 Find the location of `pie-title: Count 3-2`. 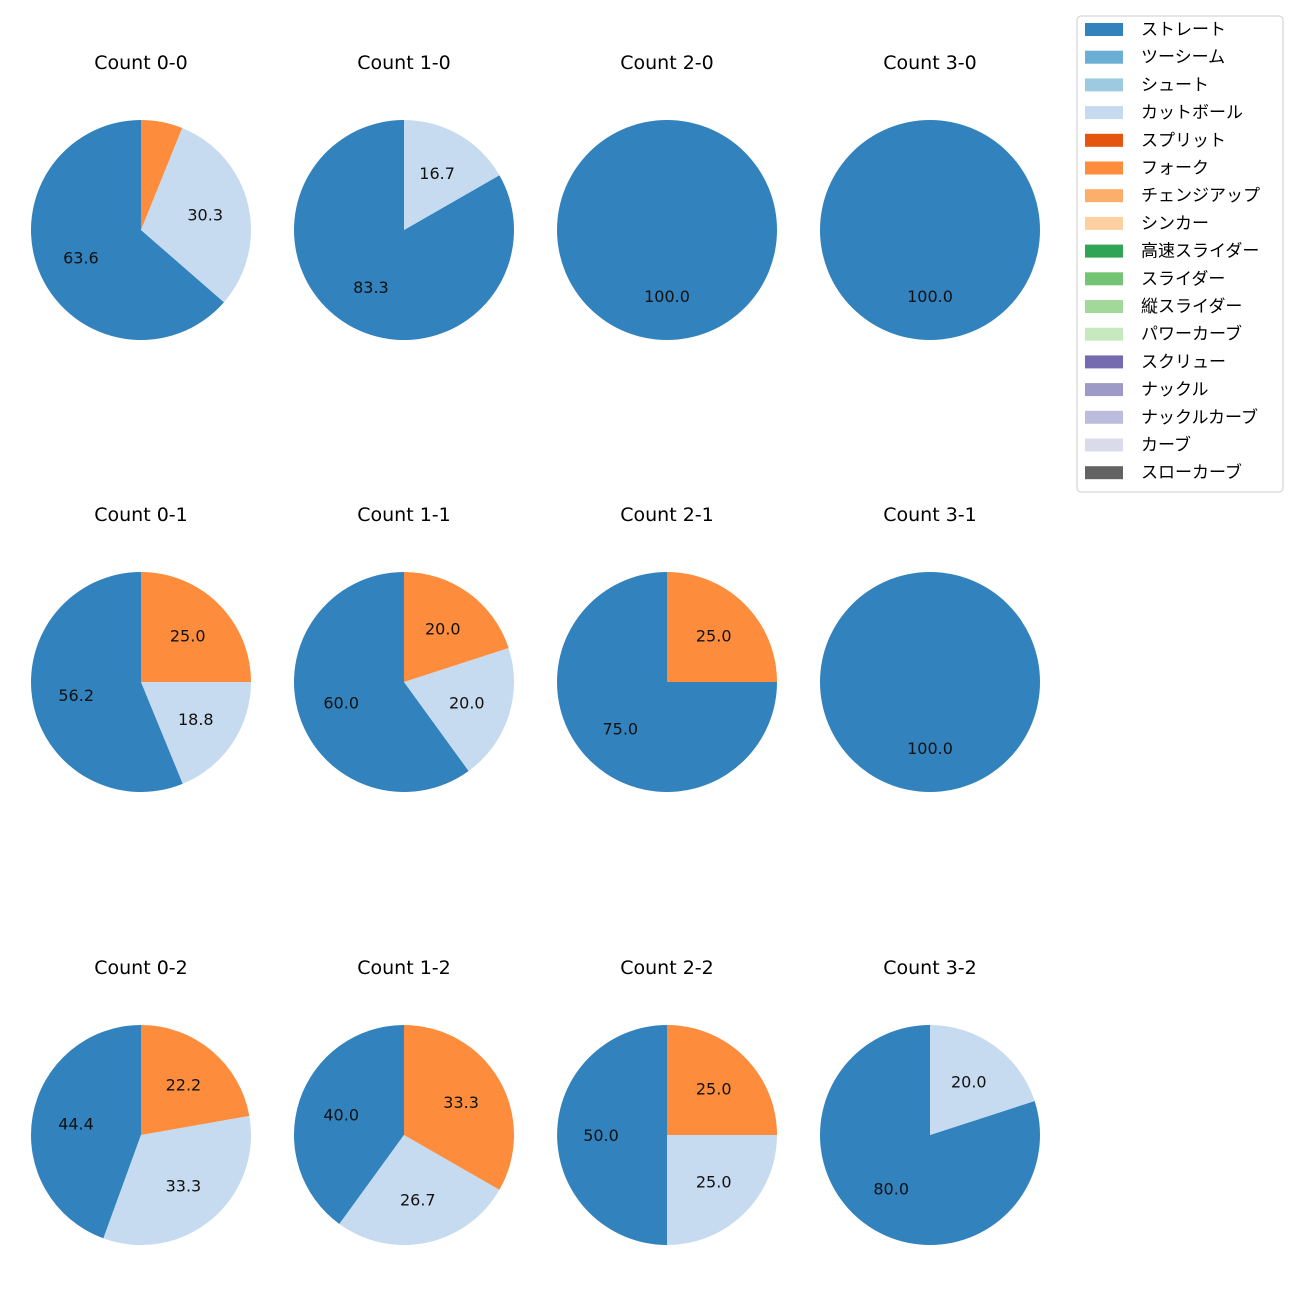

pie-title: Count 3-2 is located at coordinates (930, 968).